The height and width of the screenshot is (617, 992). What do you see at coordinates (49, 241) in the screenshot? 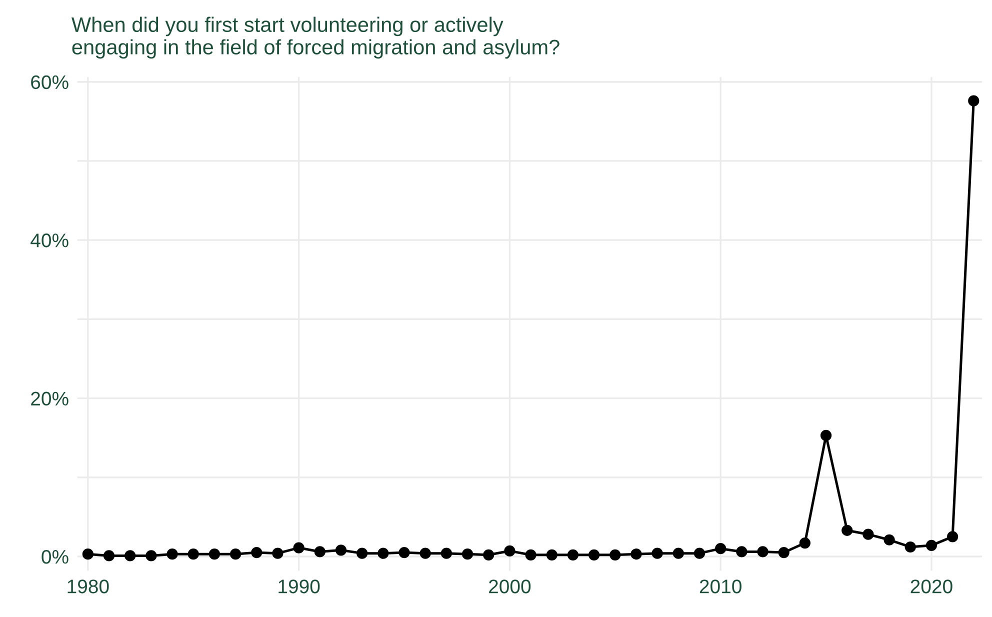
I see `y-tick-label: 40%` at bounding box center [49, 241].